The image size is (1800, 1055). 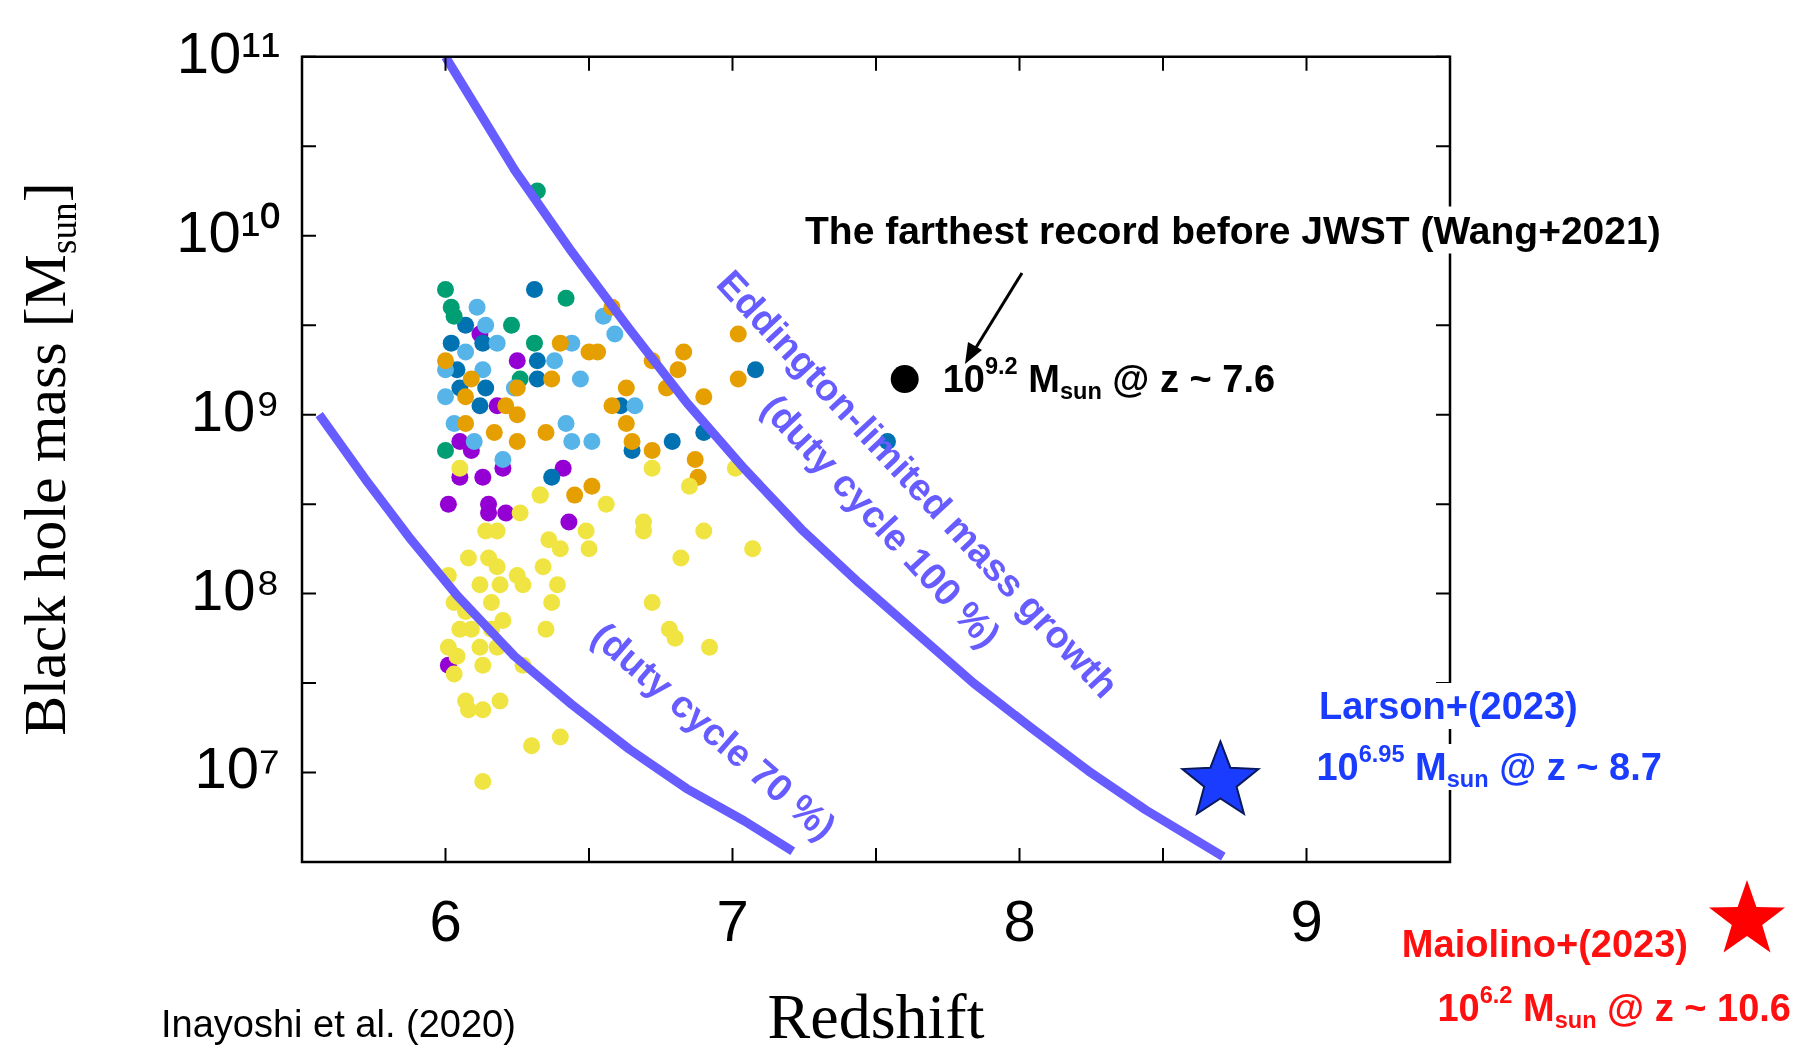 What do you see at coordinates (235, 410) in the screenshot?
I see `y-tick-label: 10⁹` at bounding box center [235, 410].